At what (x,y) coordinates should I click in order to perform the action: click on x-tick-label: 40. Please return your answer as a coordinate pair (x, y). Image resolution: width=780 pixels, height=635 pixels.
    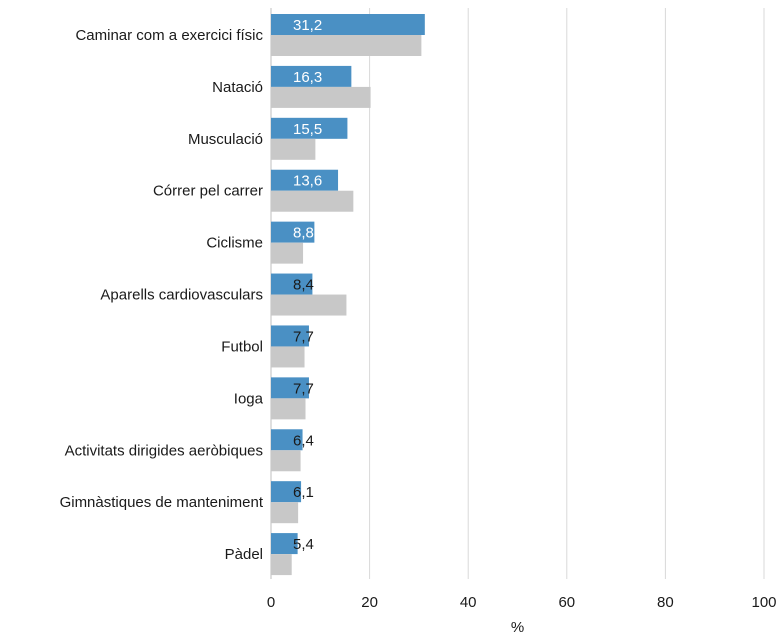
    Looking at the image, I should click on (468, 602).